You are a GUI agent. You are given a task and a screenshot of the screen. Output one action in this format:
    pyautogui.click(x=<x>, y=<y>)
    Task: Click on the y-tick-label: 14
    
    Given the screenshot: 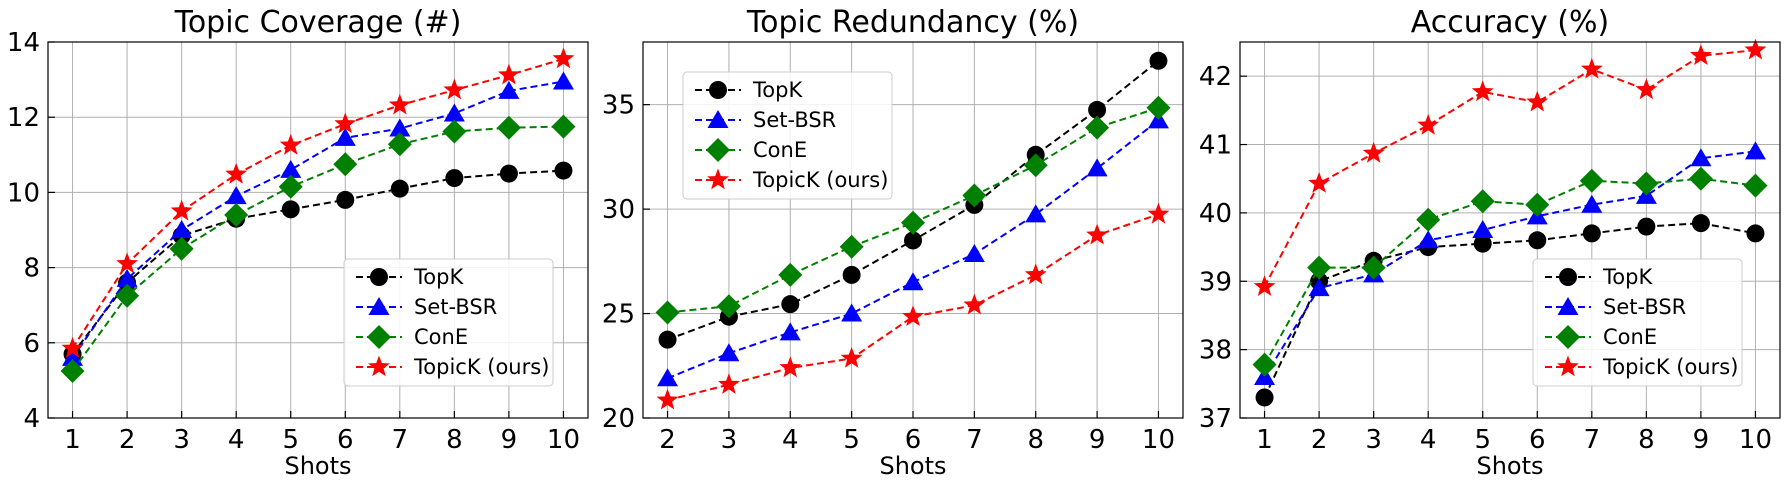 What is the action you would take?
    pyautogui.click(x=23, y=43)
    